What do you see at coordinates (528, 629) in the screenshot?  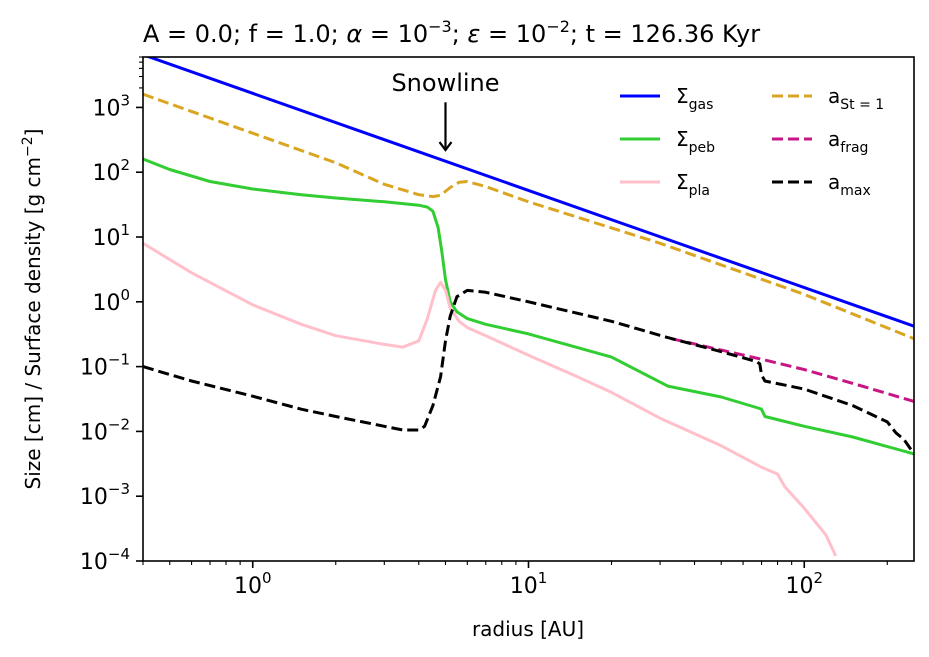 I see `x-axis-label: radius [AU]` at bounding box center [528, 629].